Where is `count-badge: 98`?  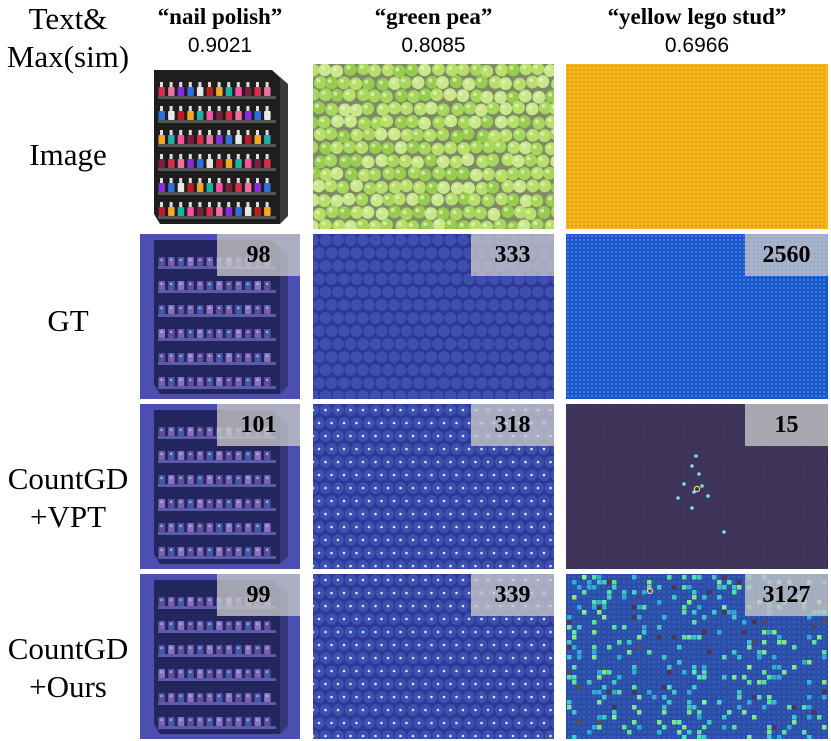 count-badge: 98 is located at coordinates (258, 255).